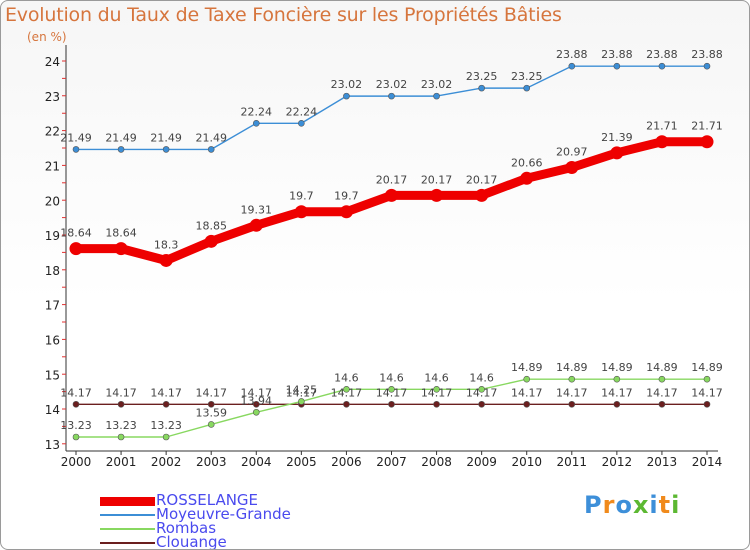 The width and height of the screenshot is (750, 550). I want to click on data-label: 19.7, so click(301, 196).